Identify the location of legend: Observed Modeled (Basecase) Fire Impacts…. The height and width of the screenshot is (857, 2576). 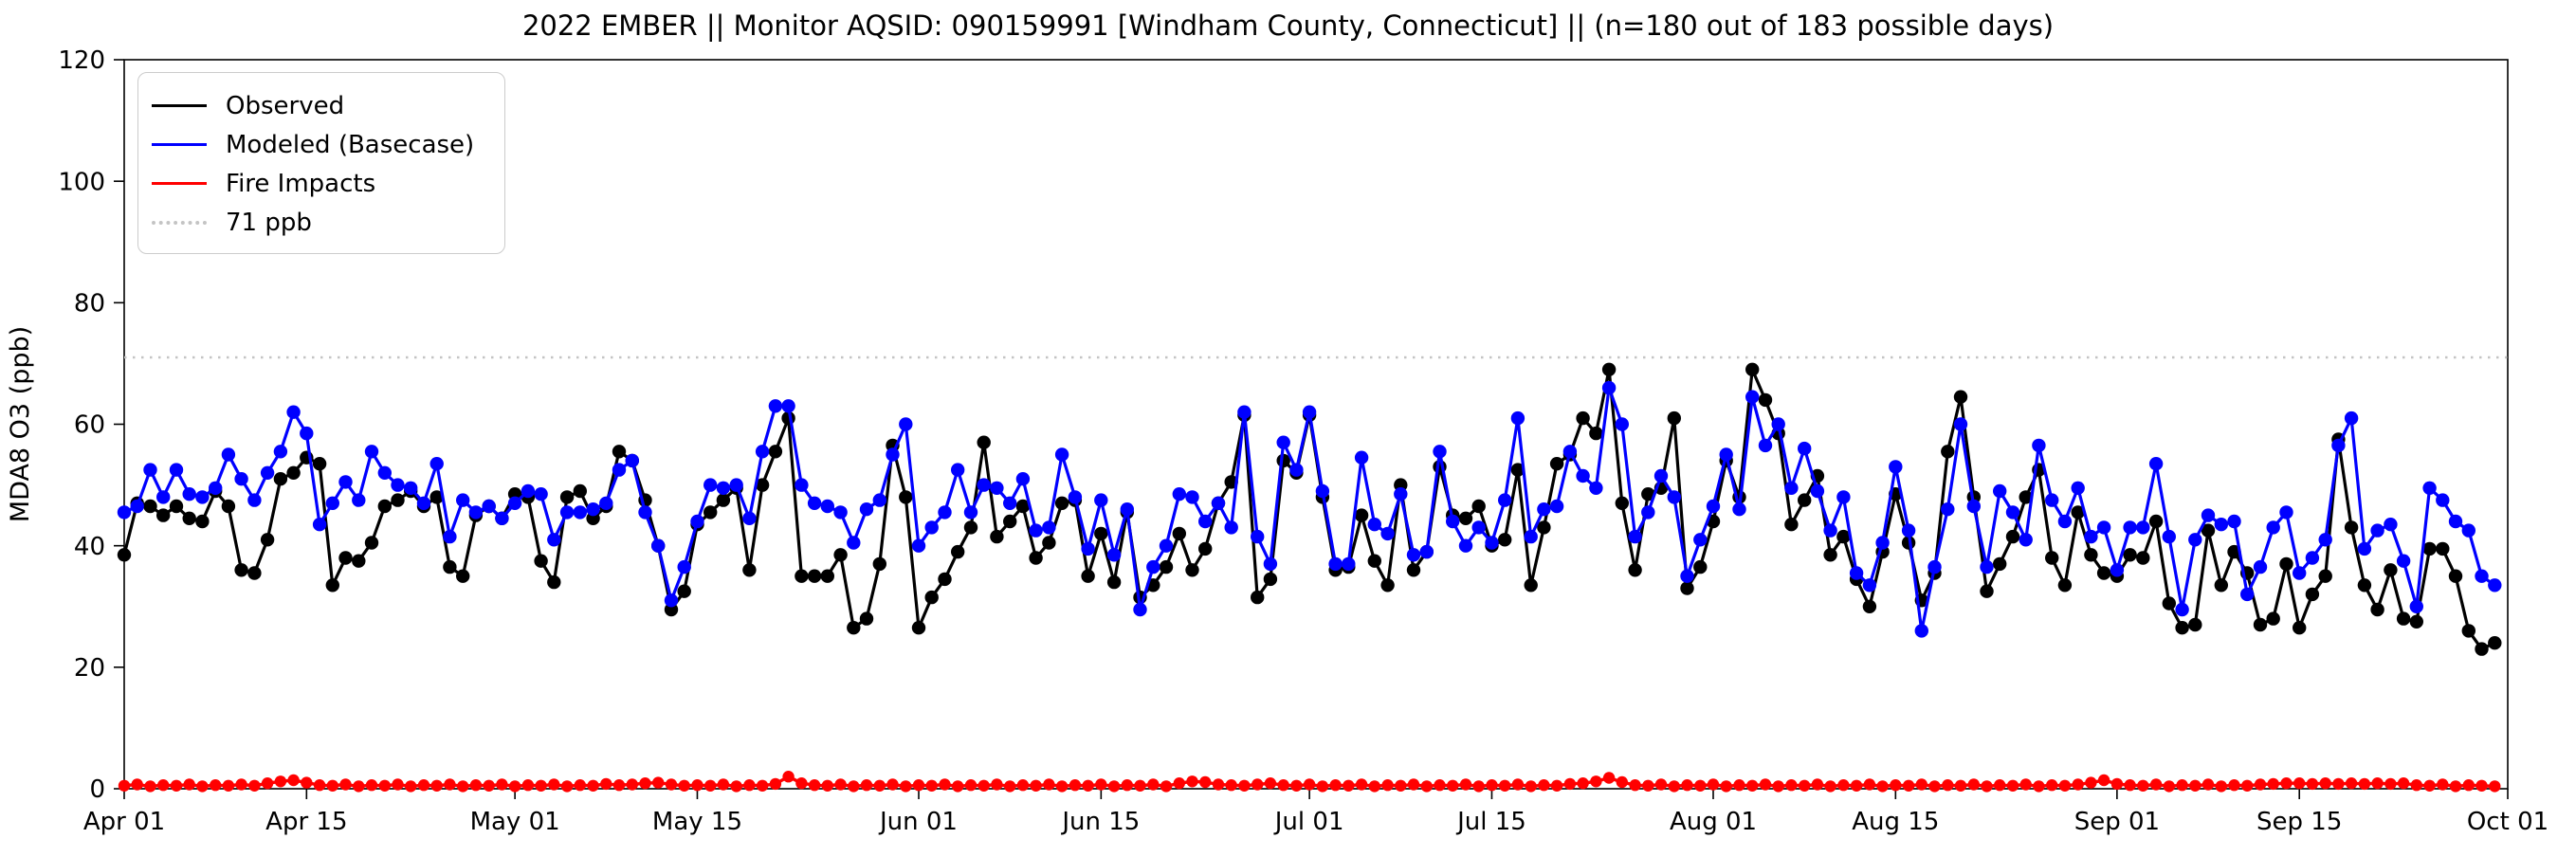
(321, 163).